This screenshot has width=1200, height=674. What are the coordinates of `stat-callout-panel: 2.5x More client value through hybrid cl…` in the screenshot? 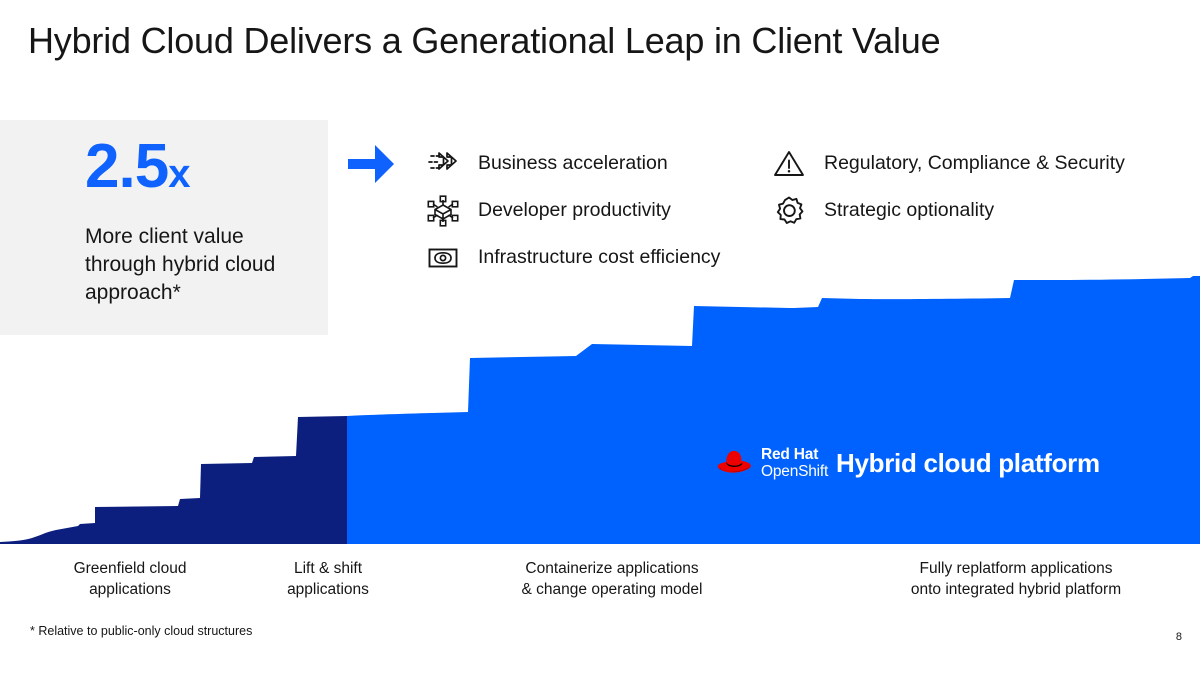 It's located at (164, 227).